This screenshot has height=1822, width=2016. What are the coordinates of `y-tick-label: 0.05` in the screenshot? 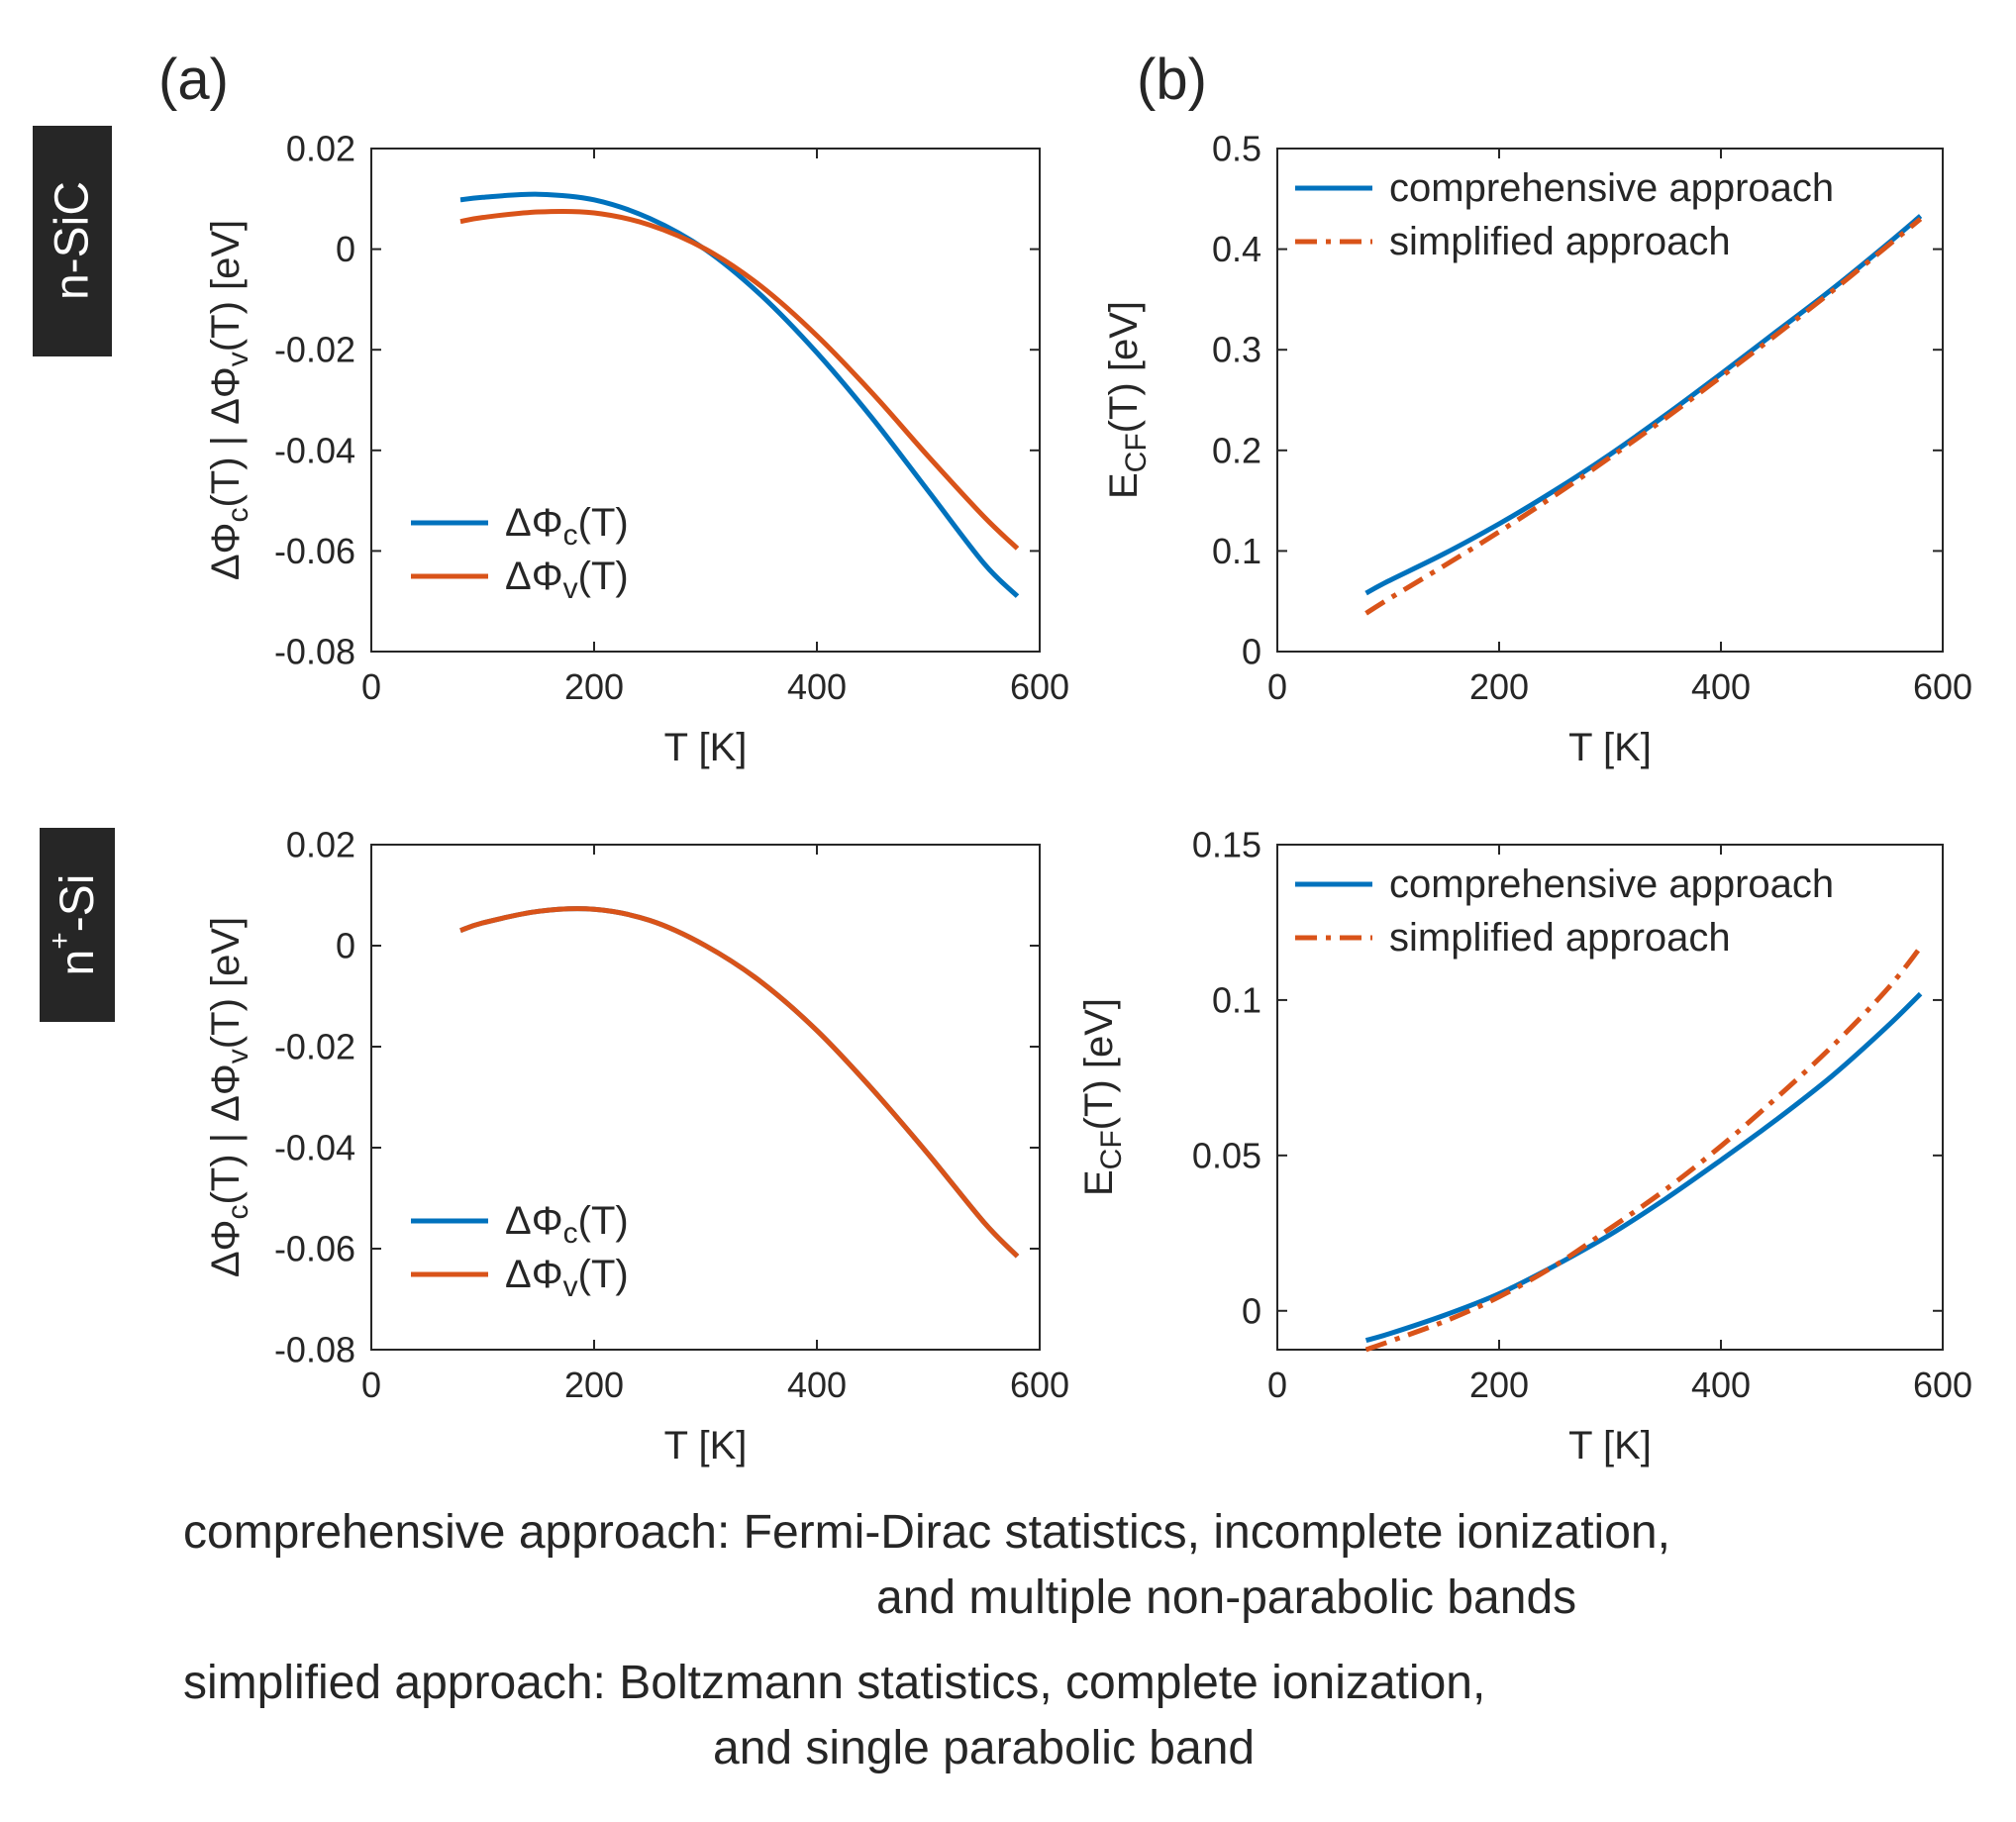 It's located at (1226, 1155).